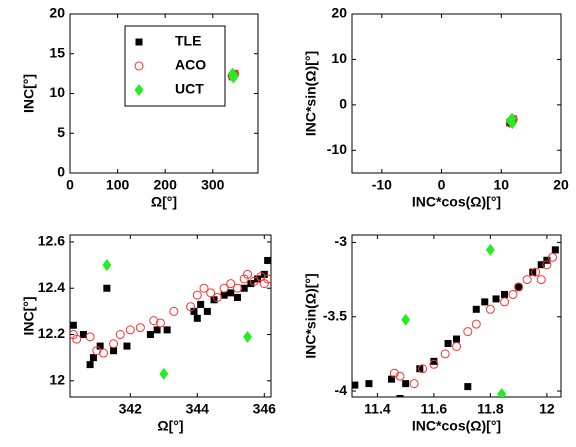  What do you see at coordinates (61, 132) in the screenshot?
I see `y-tick-label: 5` at bounding box center [61, 132].